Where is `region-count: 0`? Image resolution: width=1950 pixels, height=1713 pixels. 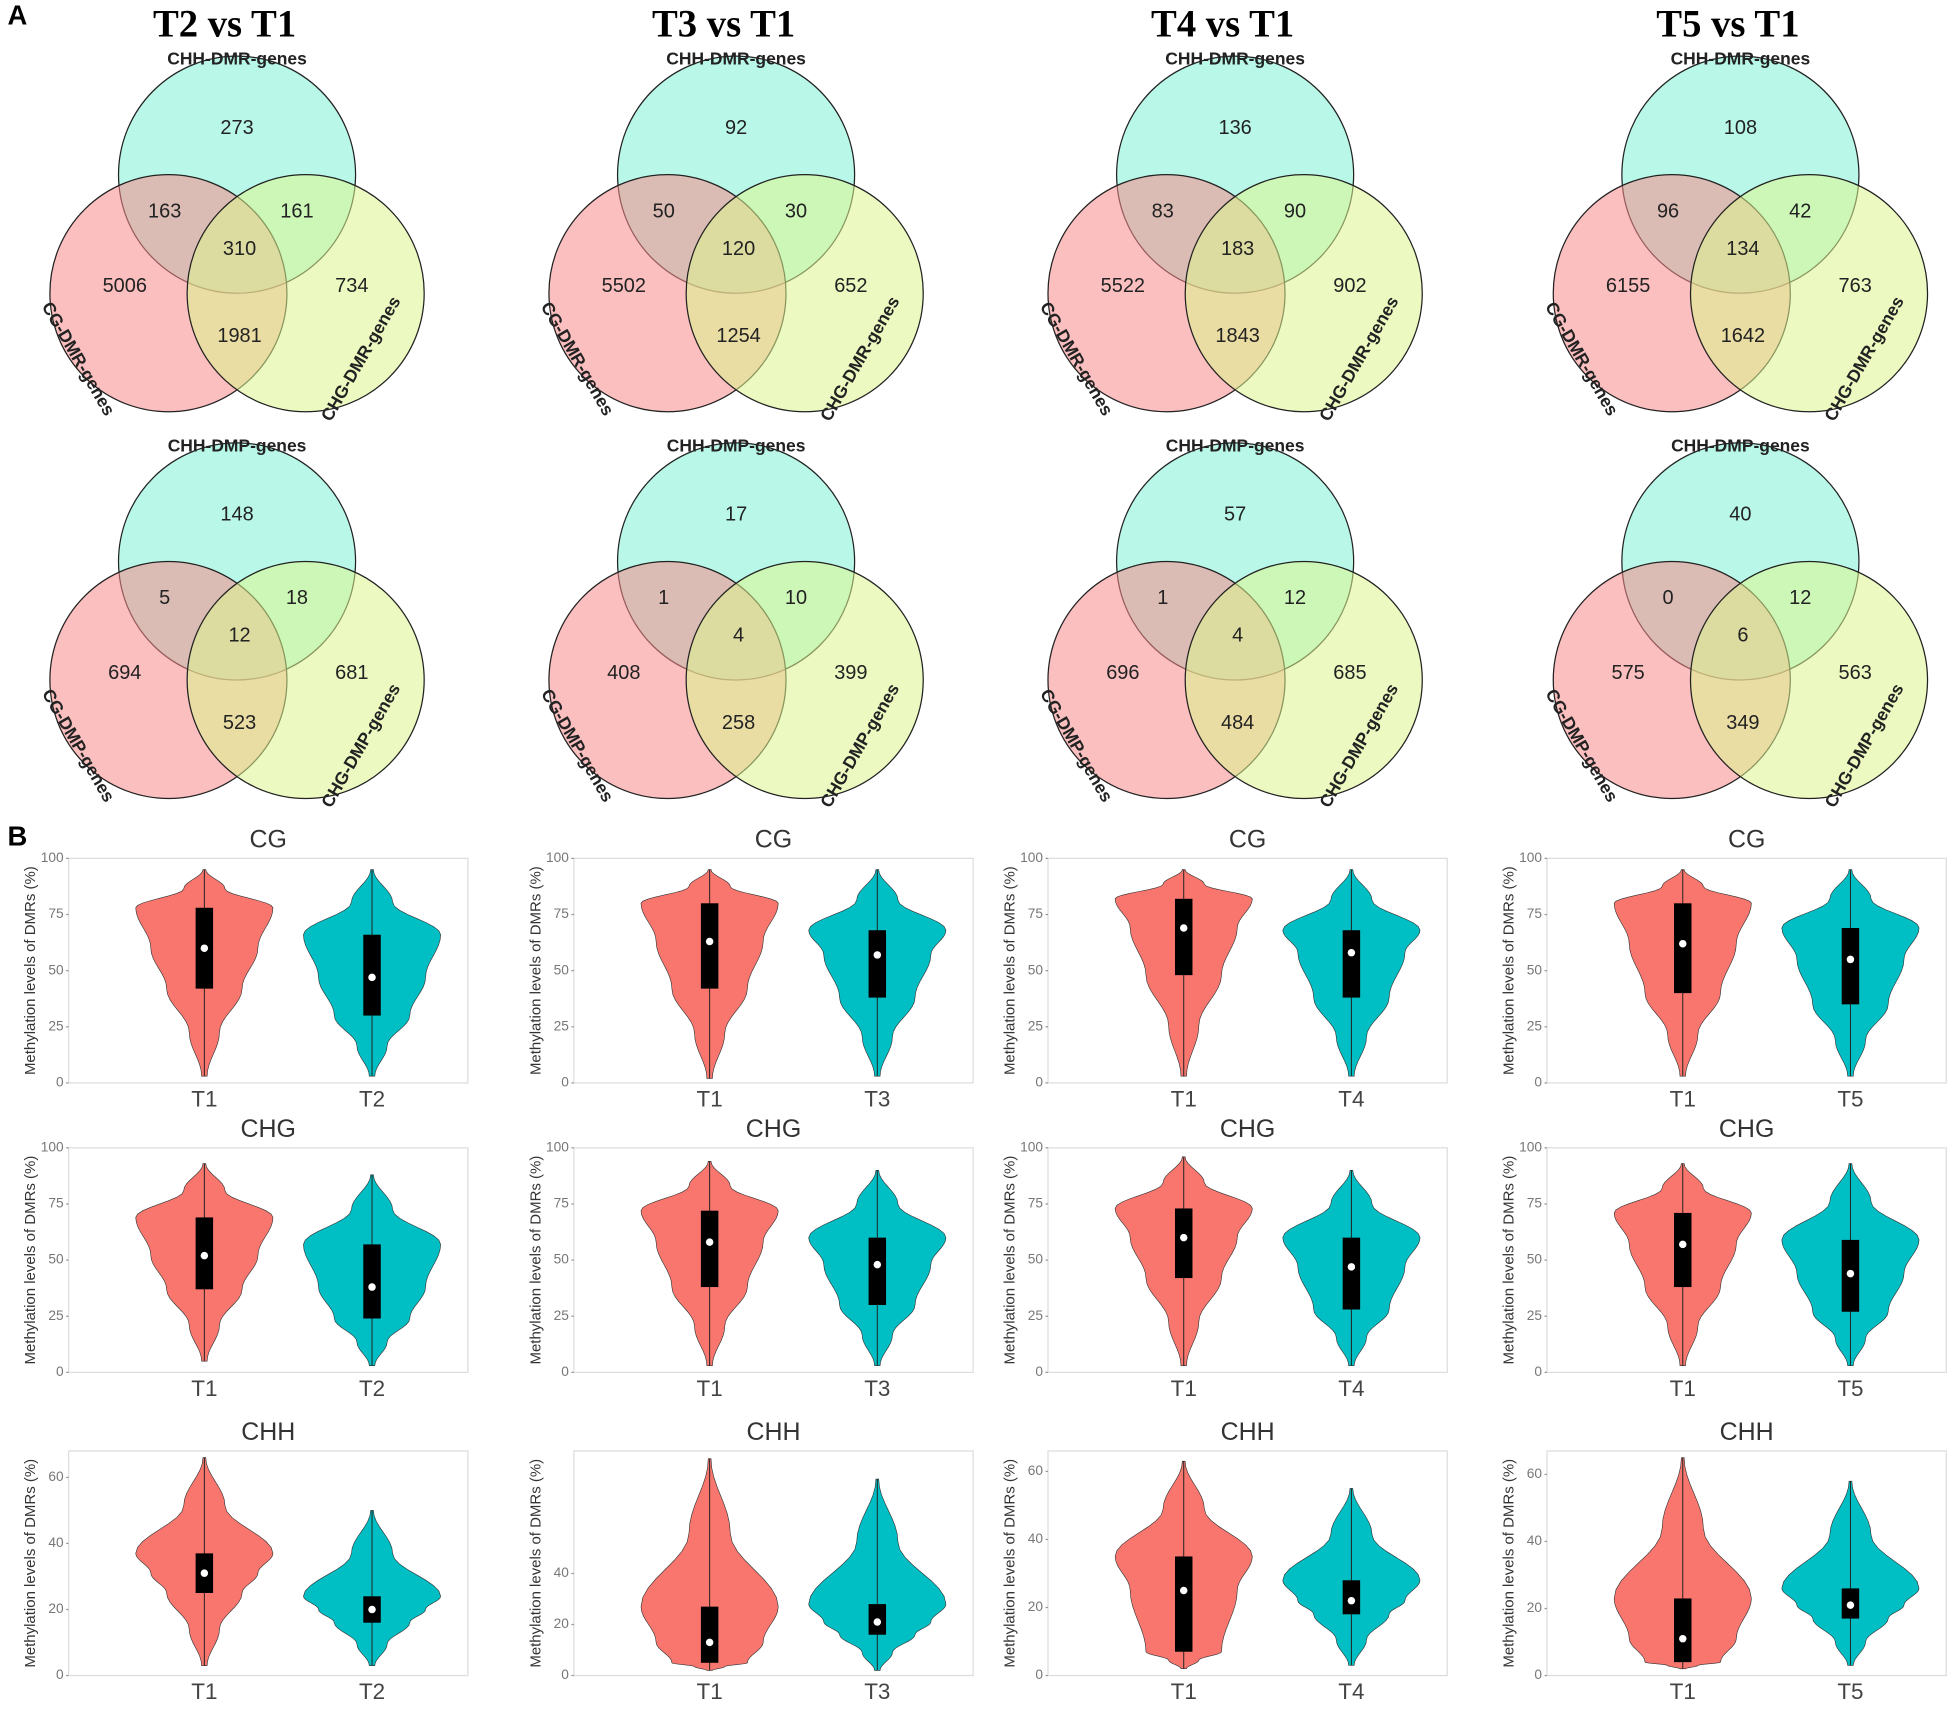 region-count: 0 is located at coordinates (1667, 598).